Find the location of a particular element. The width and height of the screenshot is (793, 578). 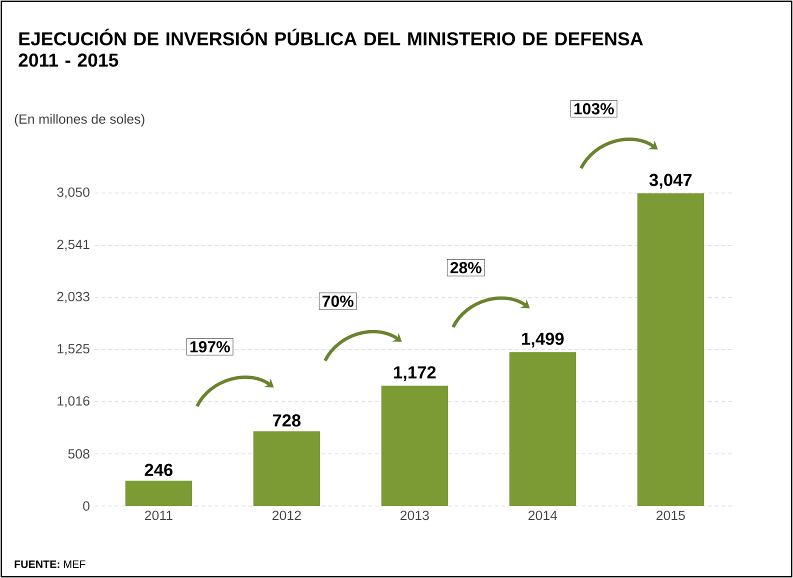

y-axis-title: (En millones de soles) is located at coordinates (79, 120).